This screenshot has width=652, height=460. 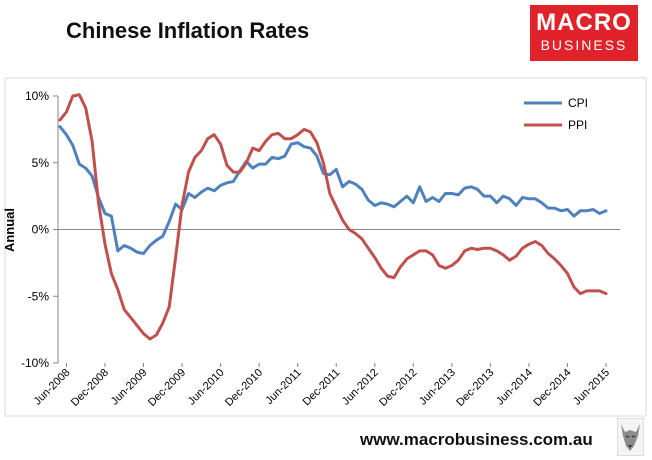 I want to click on x-tick-label: Jun-2014, so click(x=514, y=387).